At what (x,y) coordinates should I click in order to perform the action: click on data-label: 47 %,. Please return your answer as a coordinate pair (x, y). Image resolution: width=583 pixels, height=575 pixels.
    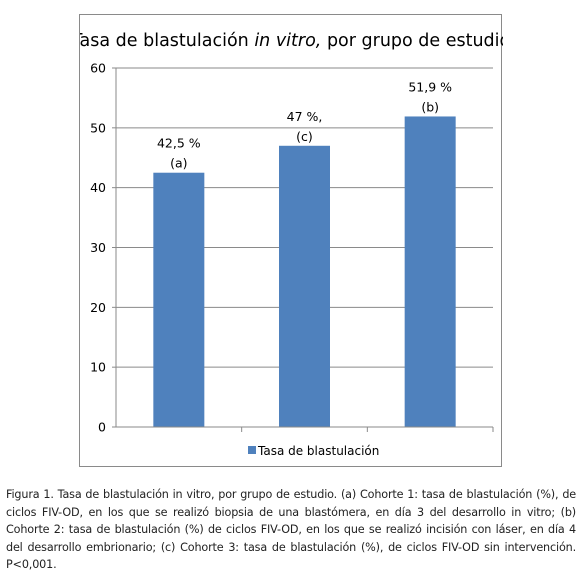
    Looking at the image, I should click on (305, 116).